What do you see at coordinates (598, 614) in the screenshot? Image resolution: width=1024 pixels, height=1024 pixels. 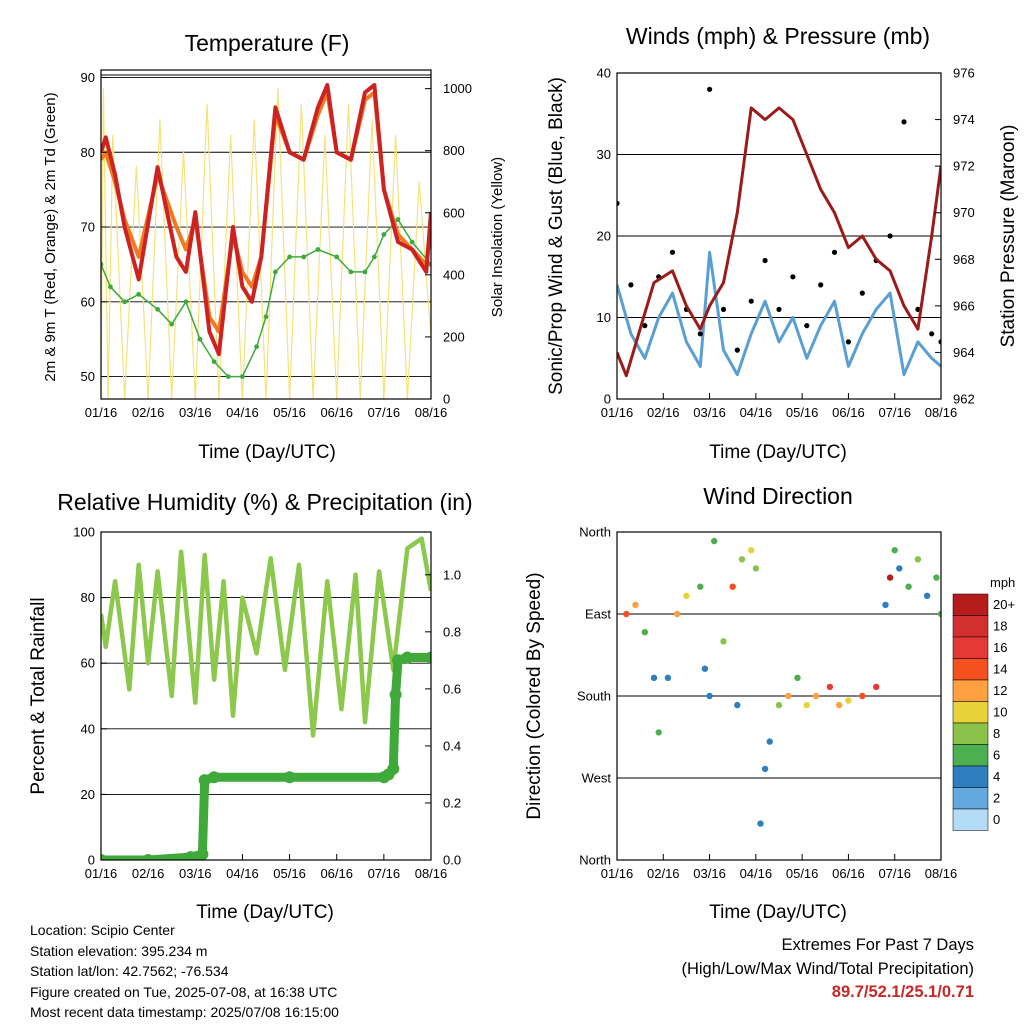 I see `y-tick-label: East` at bounding box center [598, 614].